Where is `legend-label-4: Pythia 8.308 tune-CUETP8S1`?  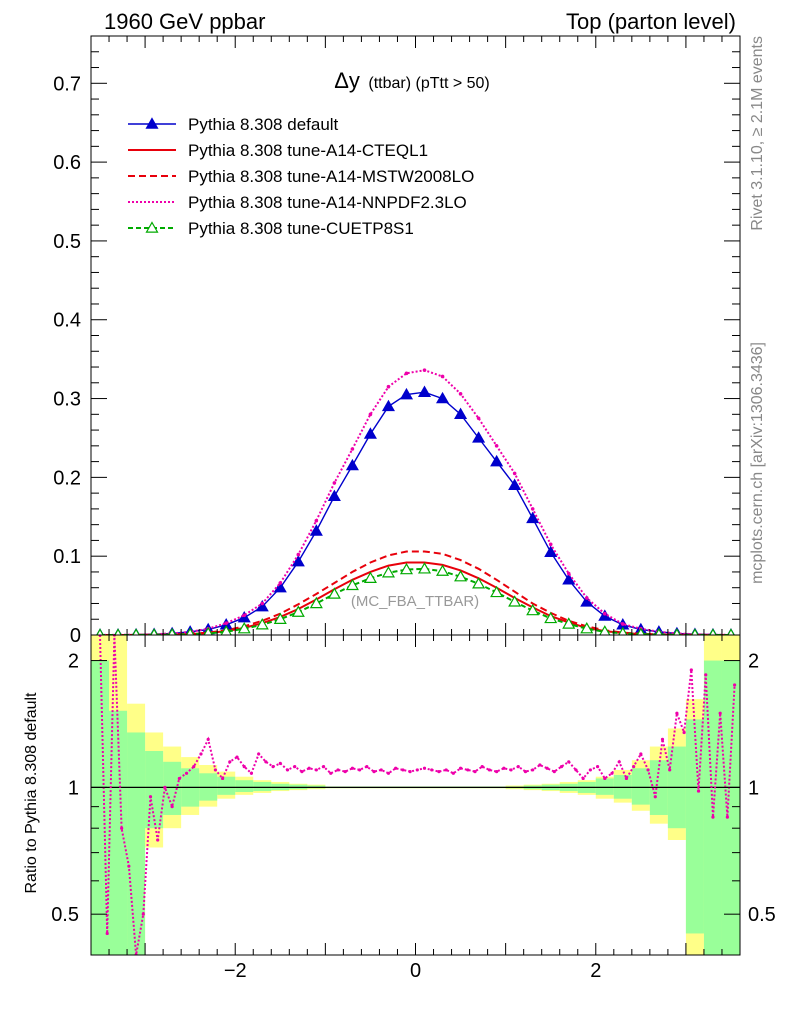 legend-label-4: Pythia 8.308 tune-CUETP8S1 is located at coordinates (301, 228).